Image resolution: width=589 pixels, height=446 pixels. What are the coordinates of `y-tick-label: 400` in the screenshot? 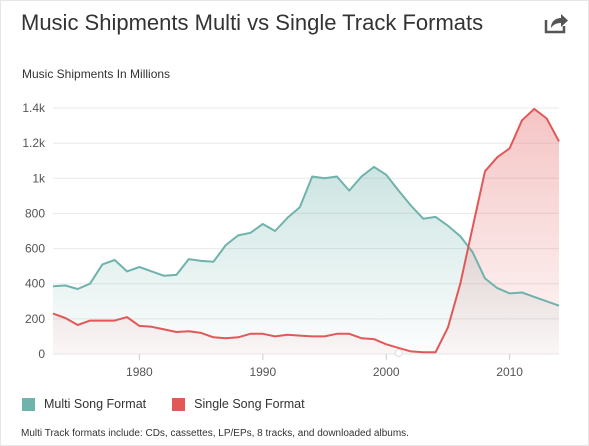 It's located at (35, 284).